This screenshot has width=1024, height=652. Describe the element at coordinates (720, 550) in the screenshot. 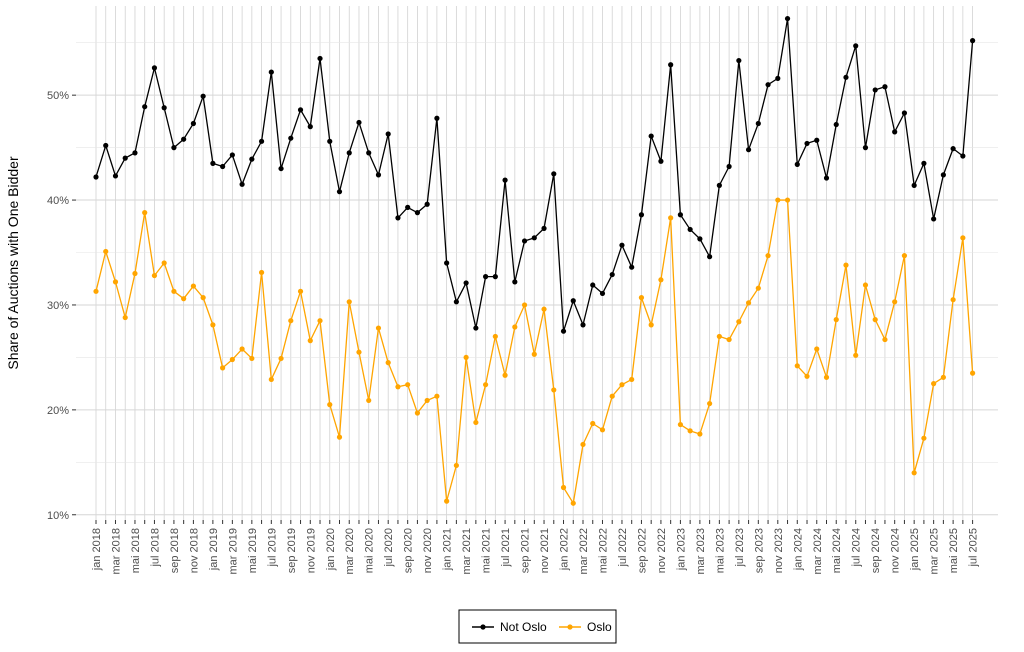

I see `x-tick-label: mai 2023` at that location.